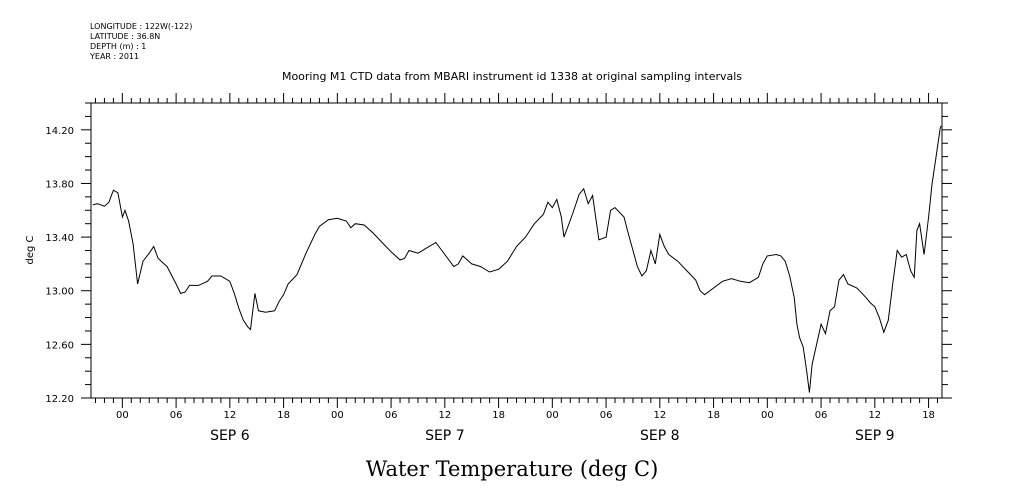  I want to click on x-axis-tick-labels: 00 06 12 18 00 06 12 18 00 06 12 18 00 06 12 18, so click(525, 415).